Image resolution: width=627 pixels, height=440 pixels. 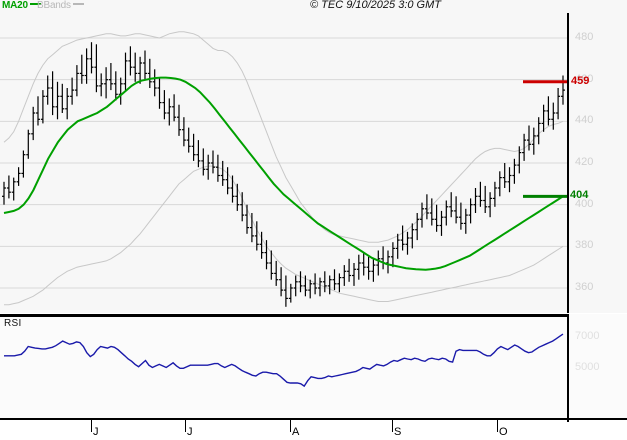 I want to click on rsi-axis-tick-5000: 5000, so click(x=587, y=367).